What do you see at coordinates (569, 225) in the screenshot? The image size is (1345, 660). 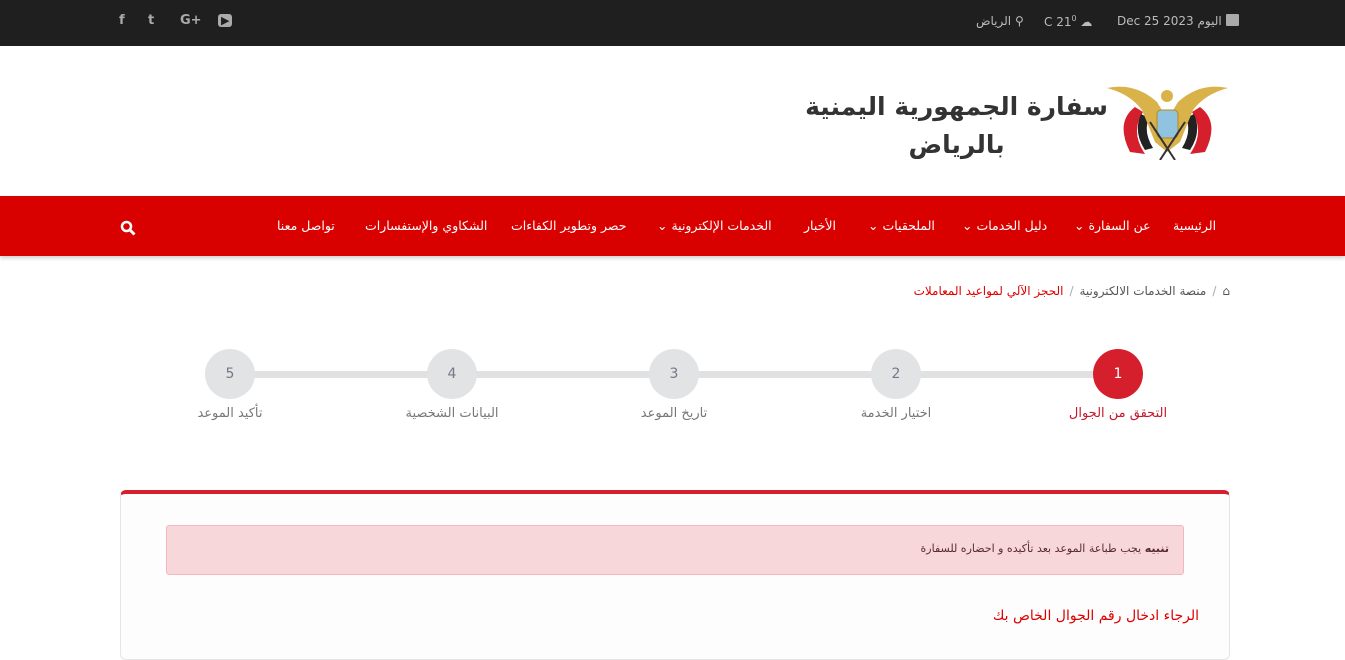 I see `nav-item-competencies: حصر وتطوير الكفاءات` at bounding box center [569, 225].